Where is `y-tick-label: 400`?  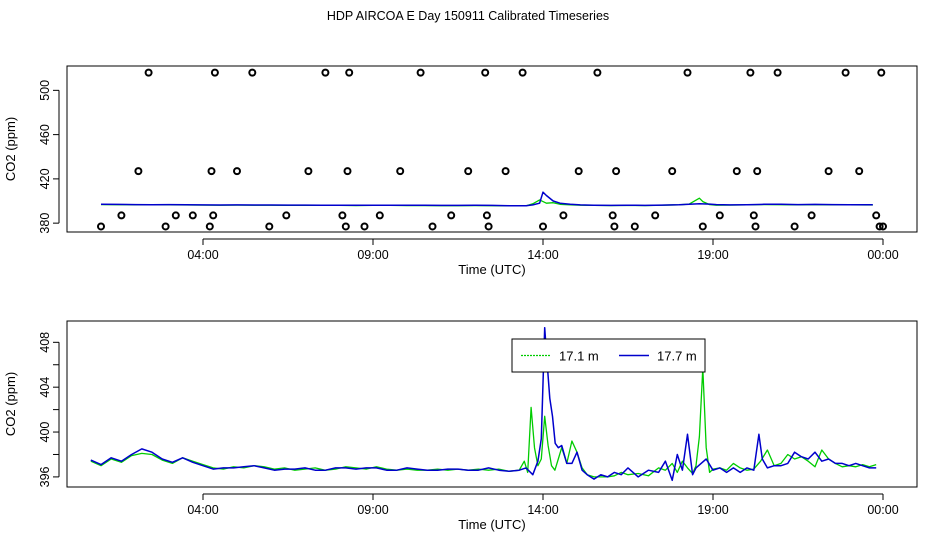 y-tick-label: 400 is located at coordinates (45, 432).